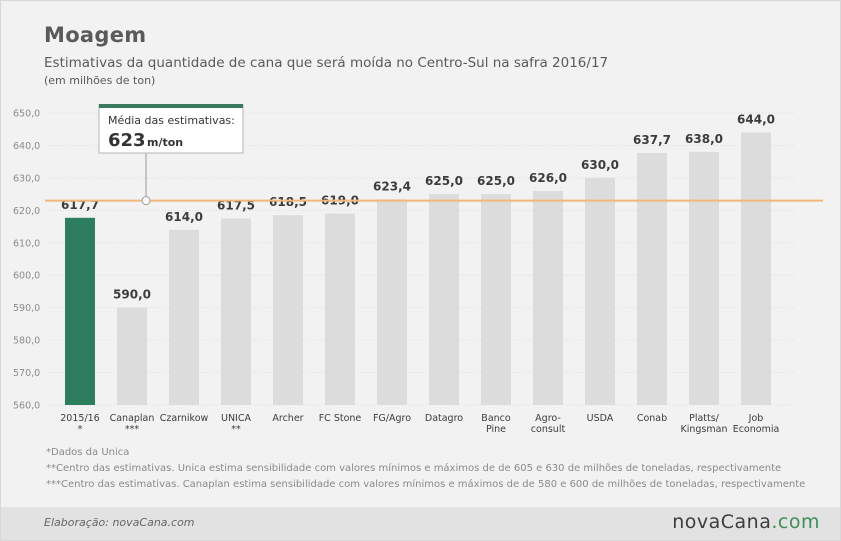  What do you see at coordinates (26, 308) in the screenshot?
I see `y-tick-label: 590,0` at bounding box center [26, 308].